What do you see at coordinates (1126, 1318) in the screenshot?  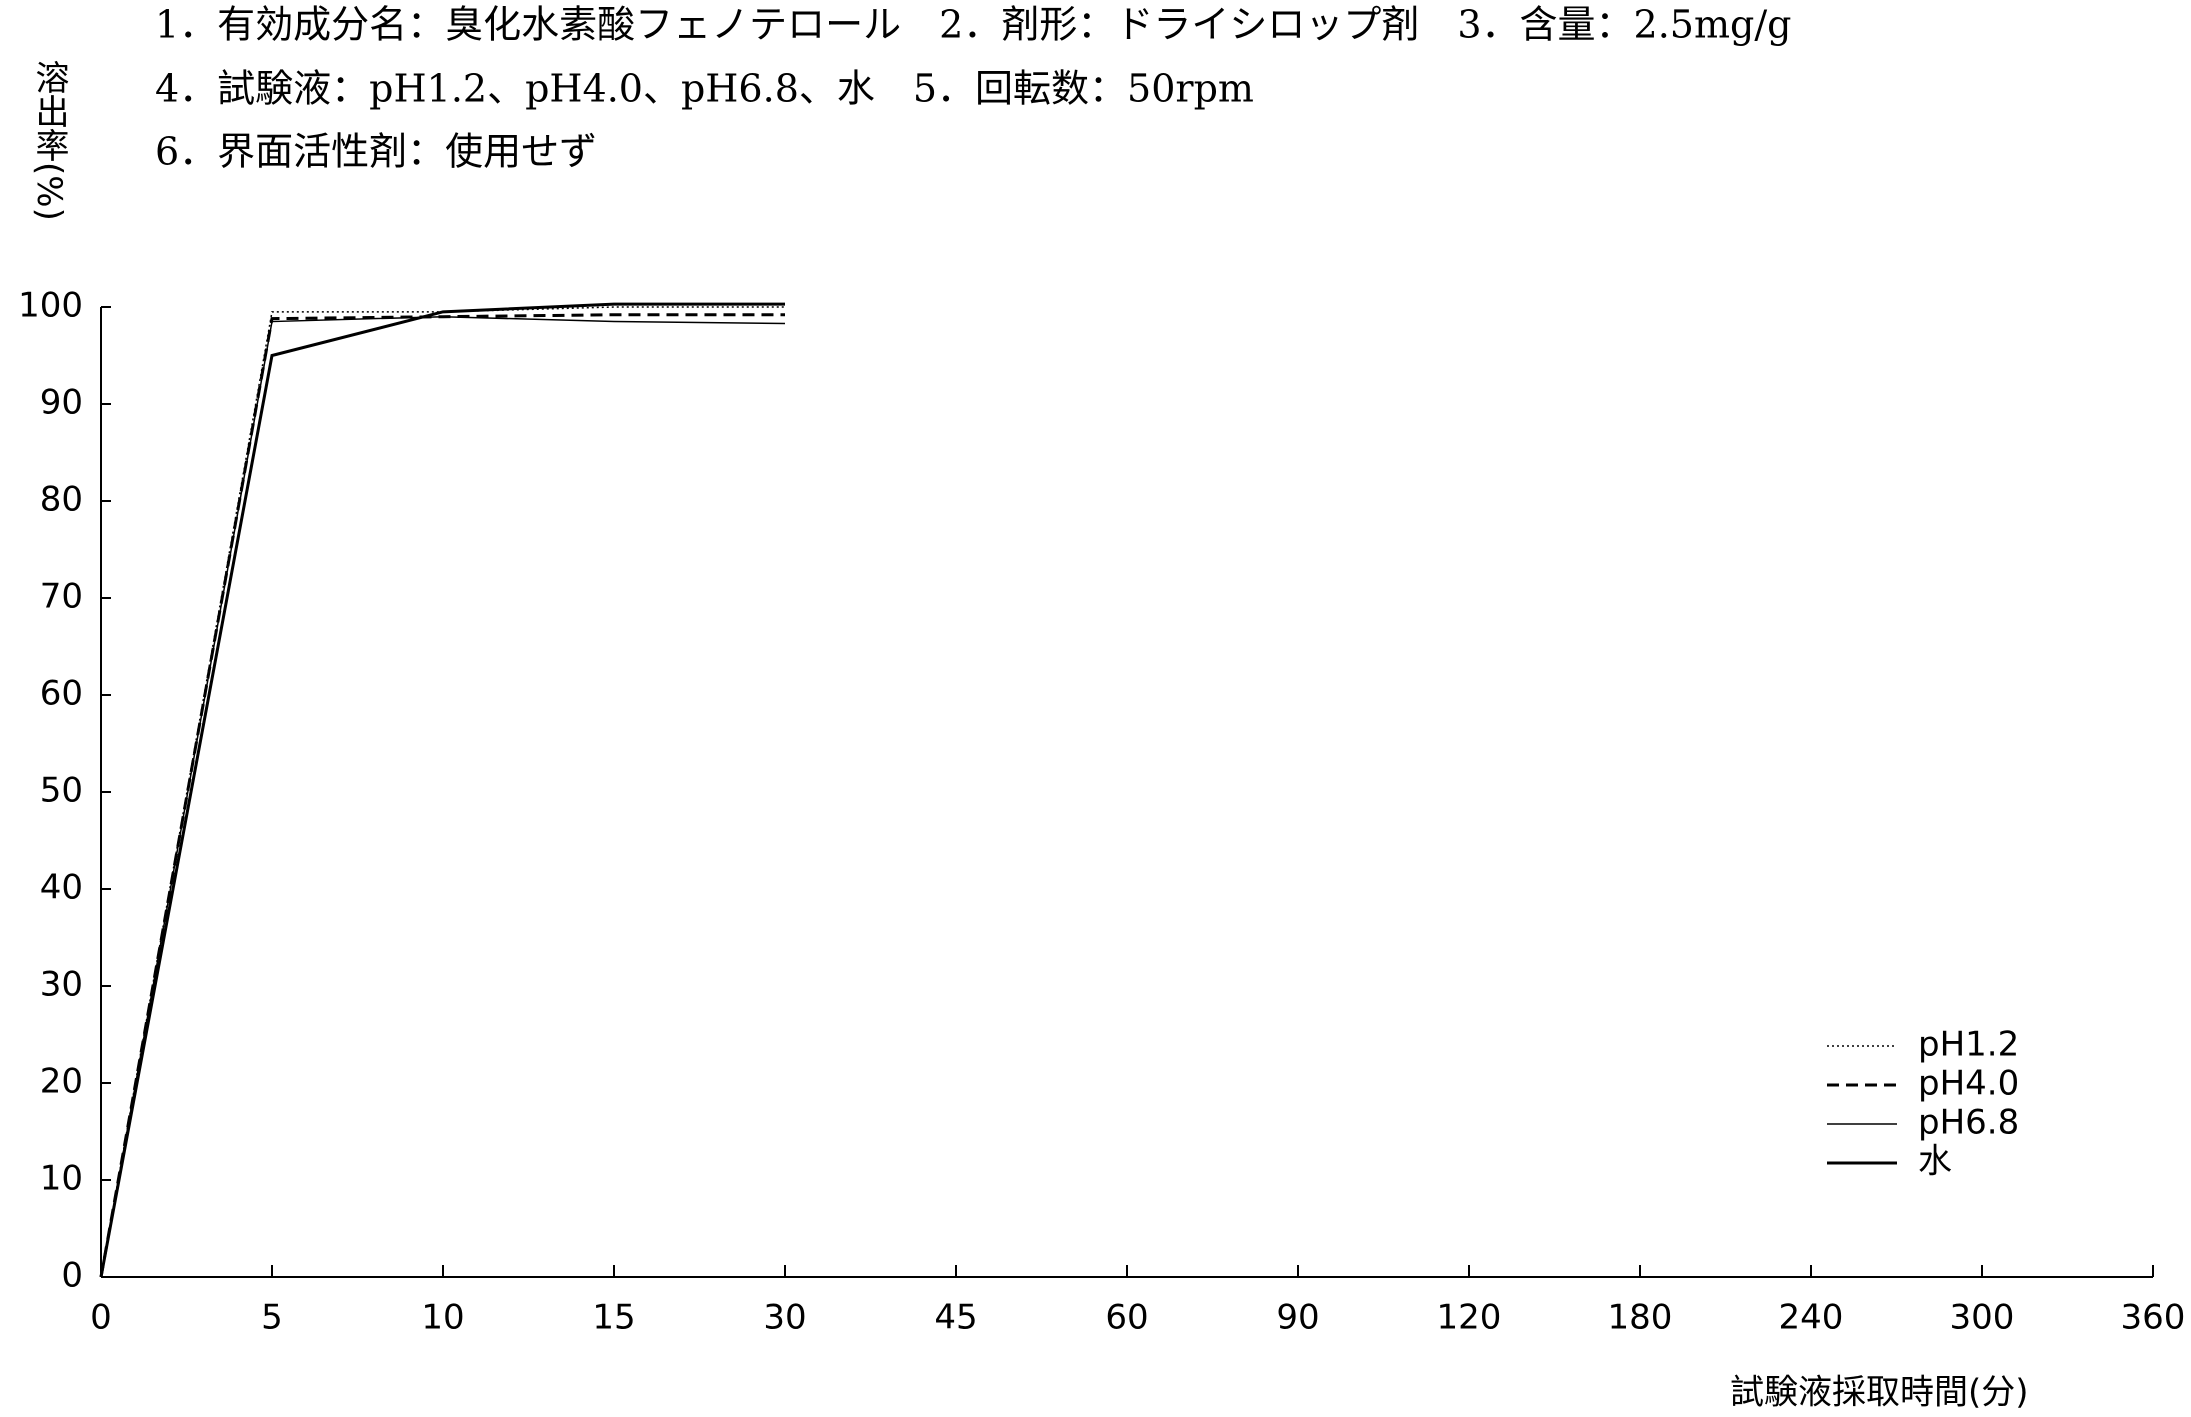 I see `x-tick-label: 60` at bounding box center [1126, 1318].